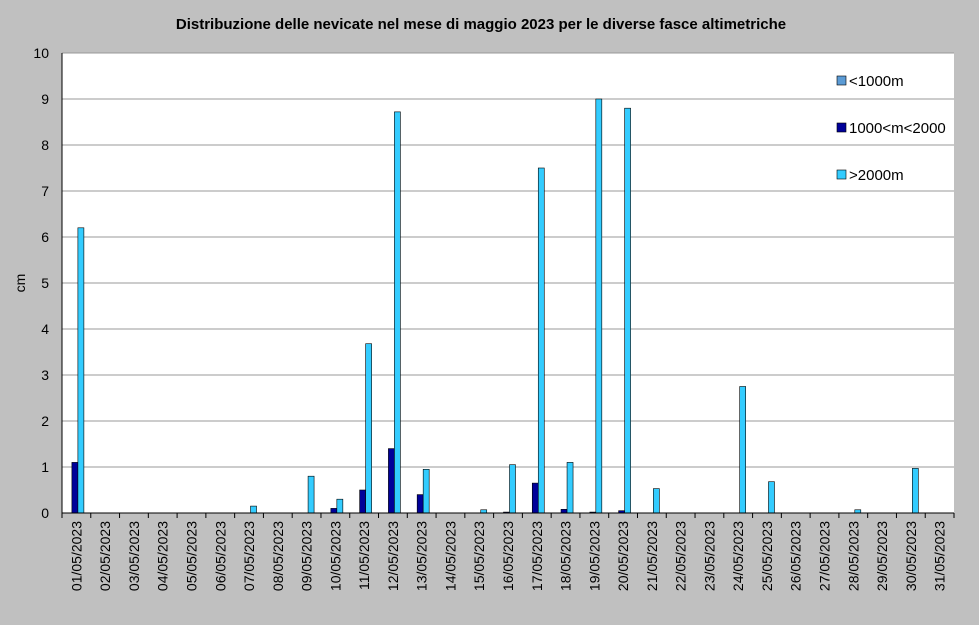  What do you see at coordinates (45, 467) in the screenshot?
I see `y-tick-label: 1` at bounding box center [45, 467].